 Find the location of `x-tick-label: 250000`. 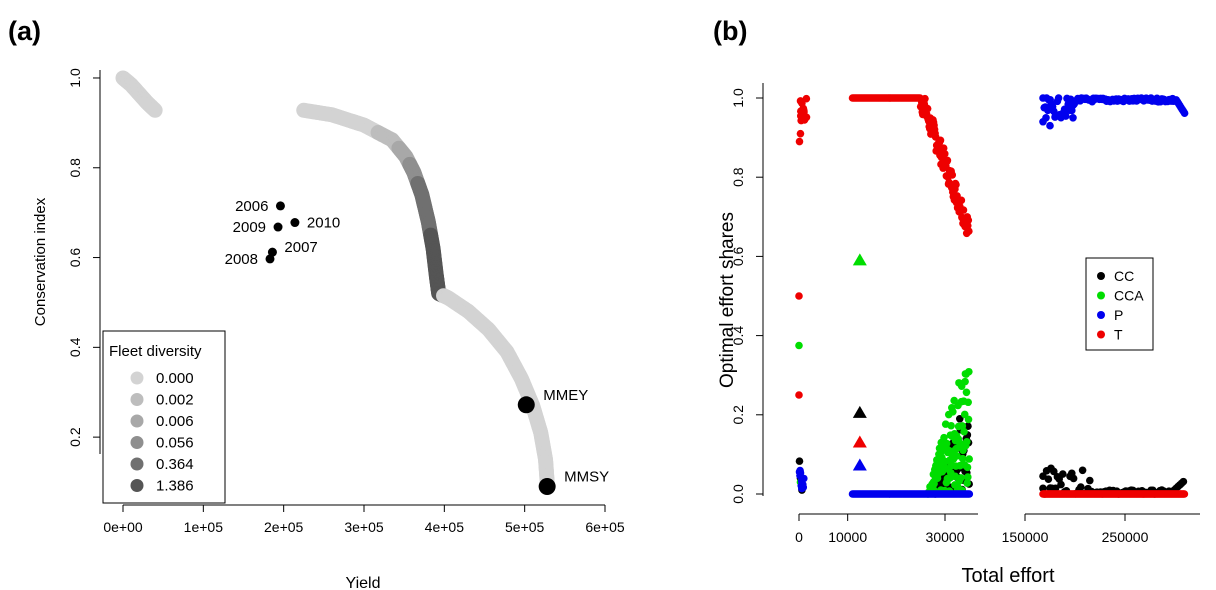

x-tick-label: 250000 is located at coordinates (1125, 537).